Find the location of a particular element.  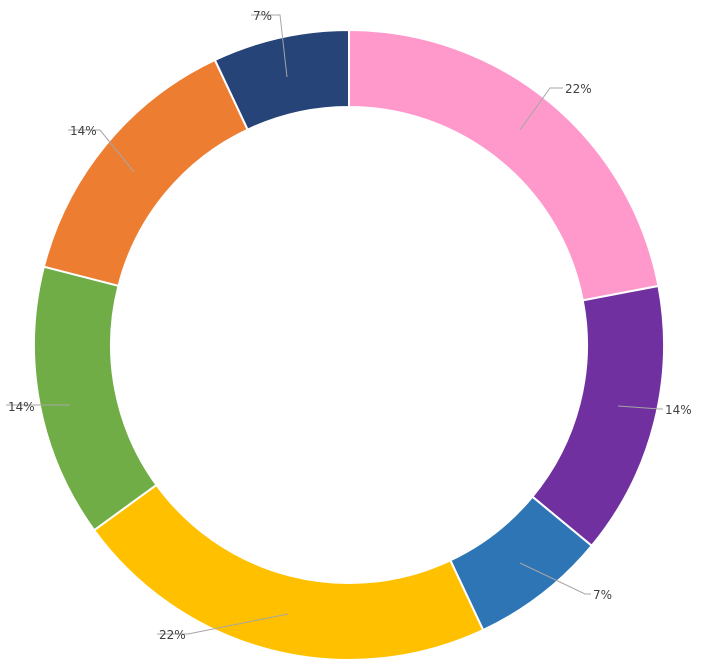

data-label-4: 22% is located at coordinates (172, 635).